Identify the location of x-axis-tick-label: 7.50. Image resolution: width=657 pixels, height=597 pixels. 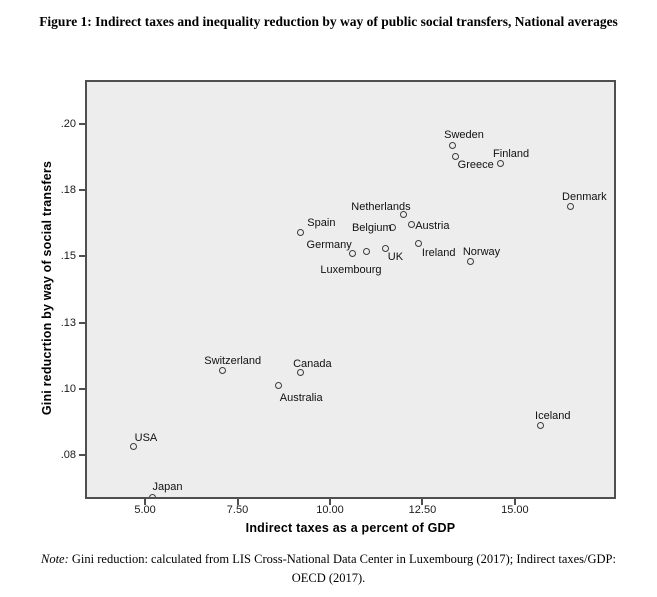
(237, 510).